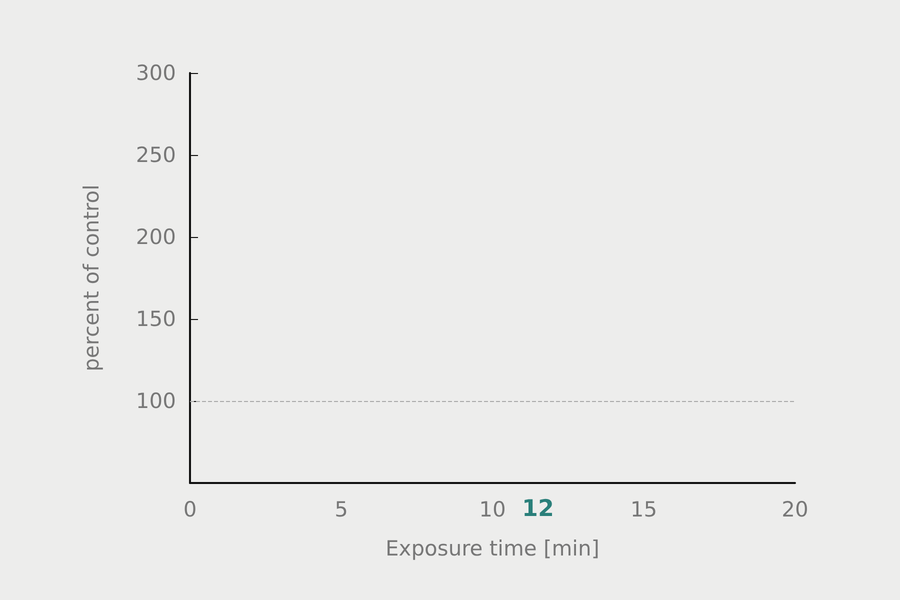  What do you see at coordinates (190, 510) in the screenshot?
I see `x-tick-label: 0` at bounding box center [190, 510].